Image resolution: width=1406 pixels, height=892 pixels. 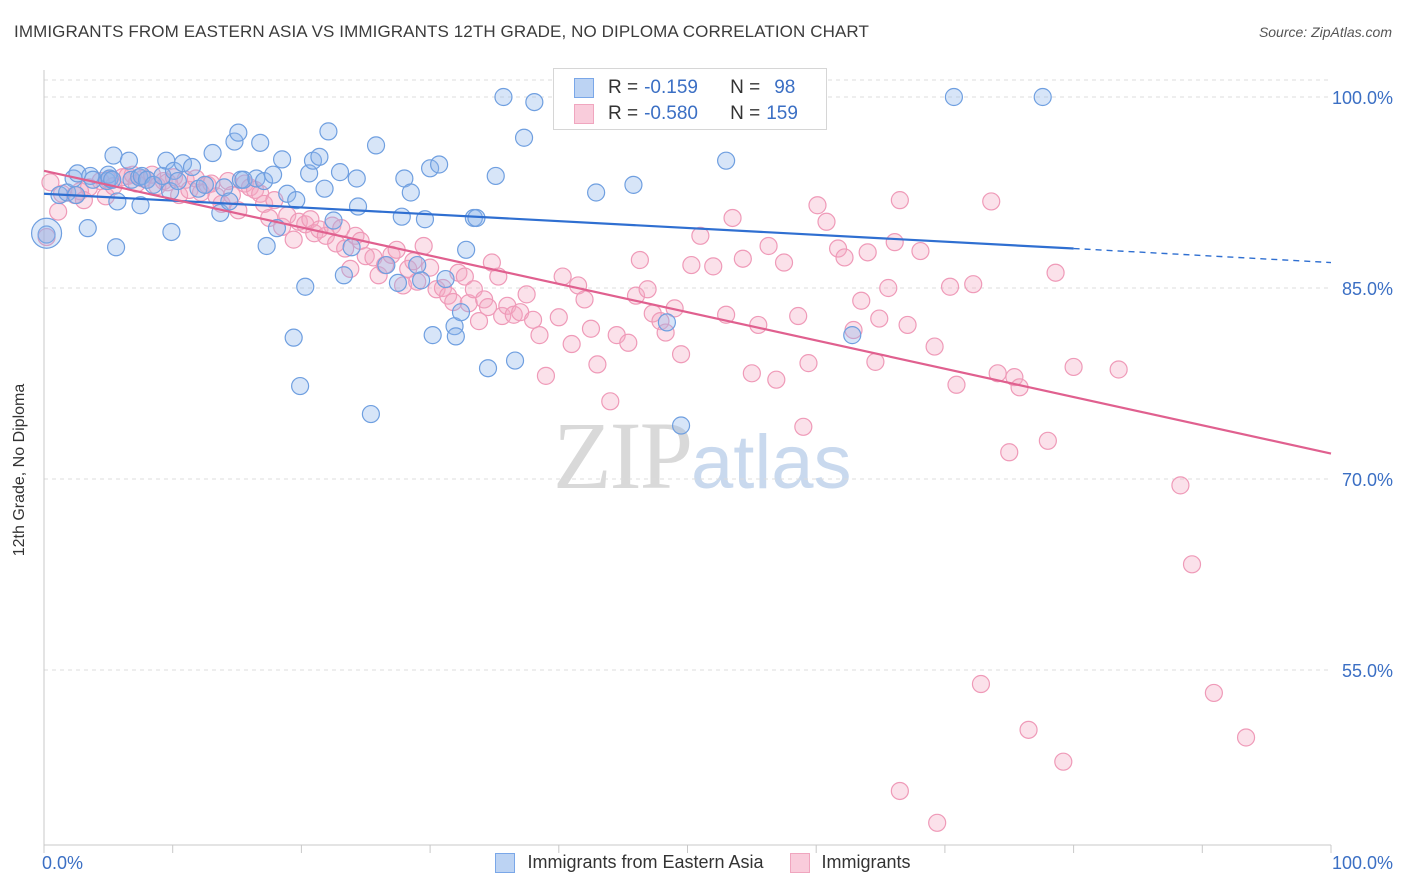 I want to click on legend-swatch-pink, so click(x=799, y=862).